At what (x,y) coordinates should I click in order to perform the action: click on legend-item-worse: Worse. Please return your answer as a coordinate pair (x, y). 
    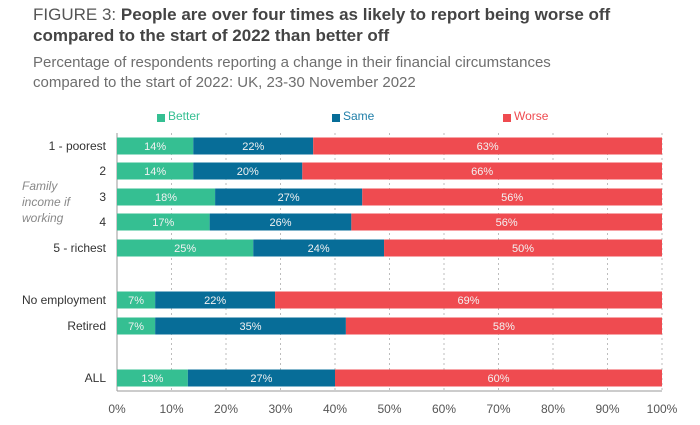
    Looking at the image, I should click on (525, 116).